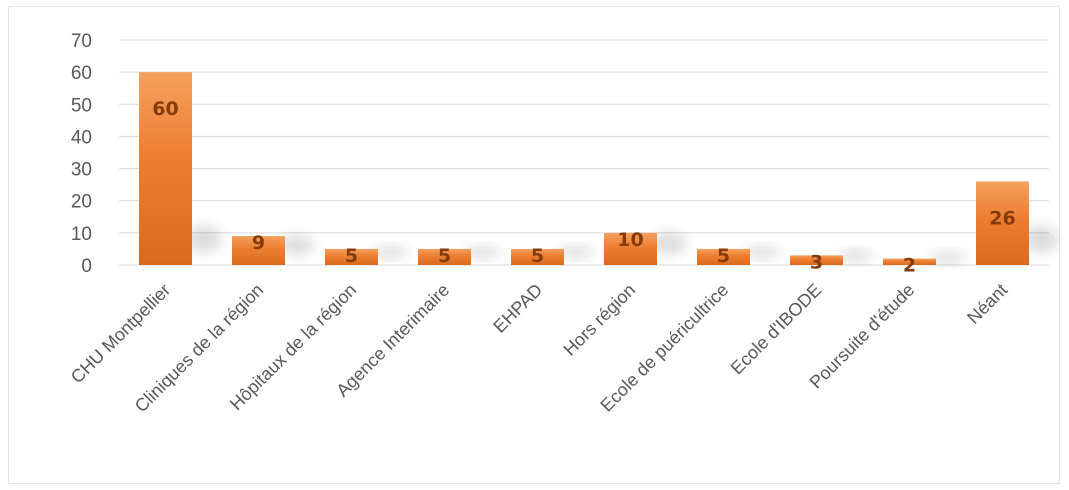  What do you see at coordinates (81, 202) in the screenshot?
I see `y-tick-label: 20` at bounding box center [81, 202].